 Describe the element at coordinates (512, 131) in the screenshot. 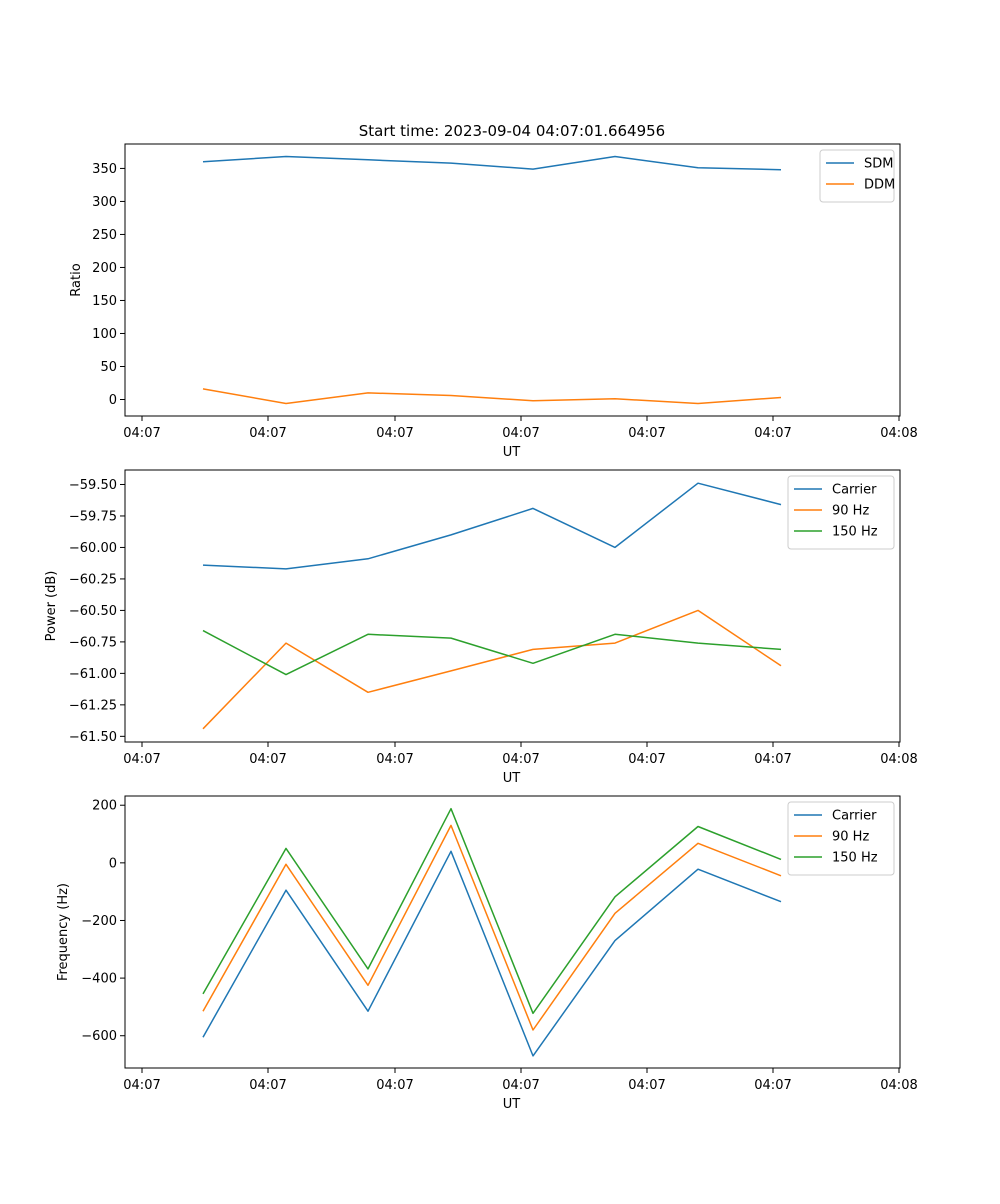

I see `figure-title: Start time: 2023-09-04 04:07:01.664956` at that location.